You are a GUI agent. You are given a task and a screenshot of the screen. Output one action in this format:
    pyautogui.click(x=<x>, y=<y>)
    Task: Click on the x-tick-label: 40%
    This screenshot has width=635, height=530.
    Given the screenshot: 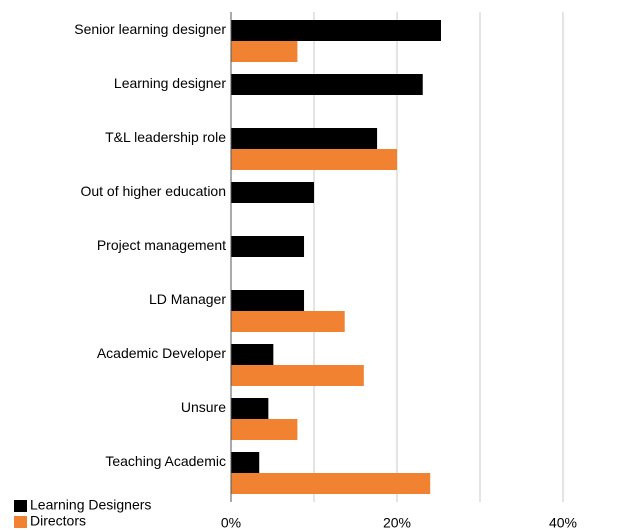 What is the action you would take?
    pyautogui.click(x=563, y=522)
    